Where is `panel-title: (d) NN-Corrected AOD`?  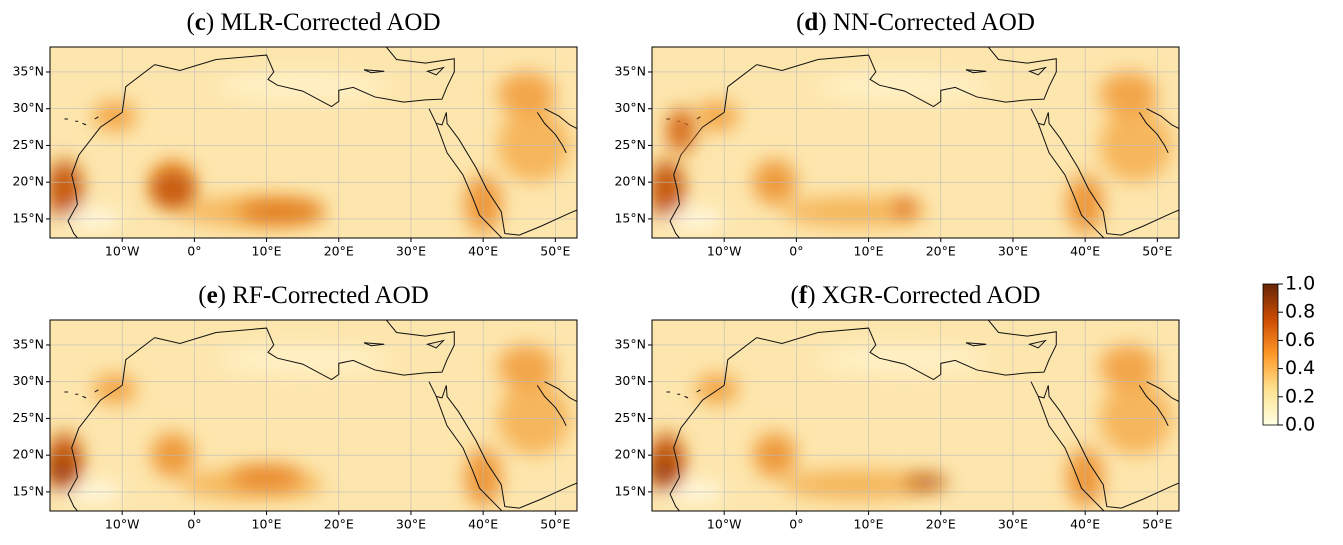
panel-title: (d) NN-Corrected AOD is located at coordinates (915, 22).